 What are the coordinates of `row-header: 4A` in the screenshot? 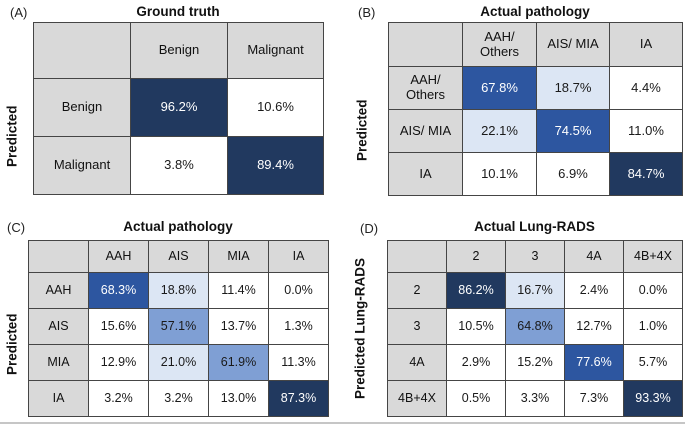 It's located at (417, 362).